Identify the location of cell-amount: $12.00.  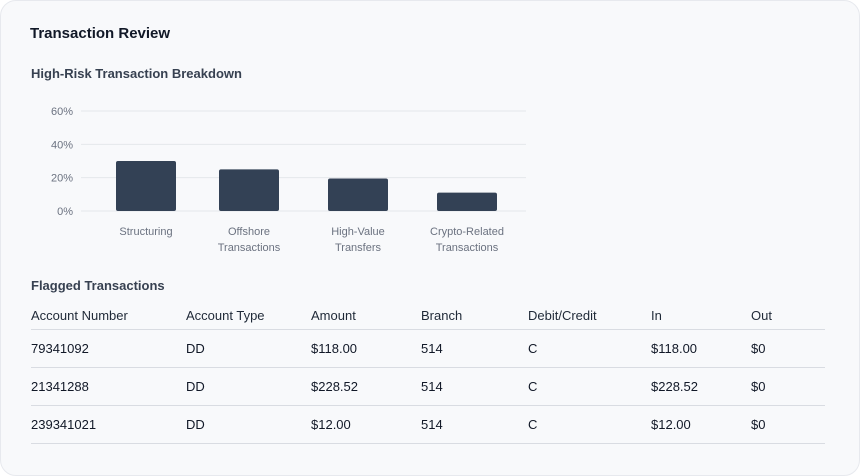
(366, 424).